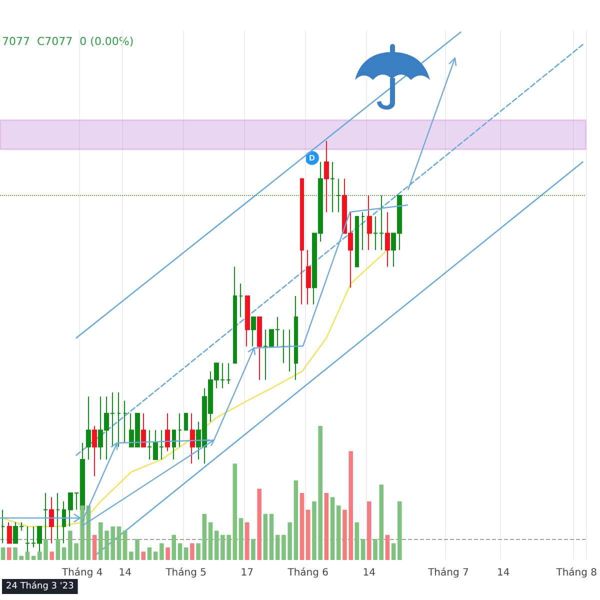 The image size is (600, 600). Describe the element at coordinates (307, 573) in the screenshot. I see `x-tick-label: Tháng 6` at that location.